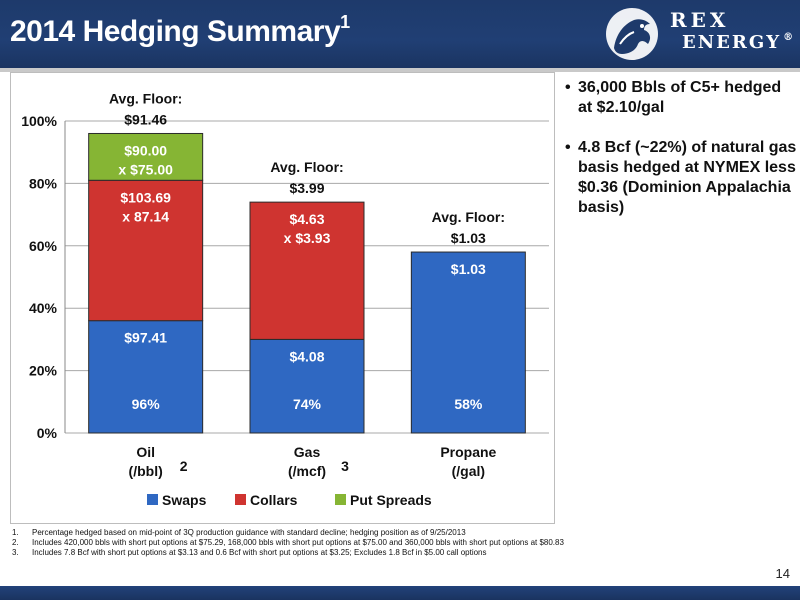  What do you see at coordinates (468, 471) in the screenshot?
I see `x-tick-label: (/gal)` at bounding box center [468, 471].